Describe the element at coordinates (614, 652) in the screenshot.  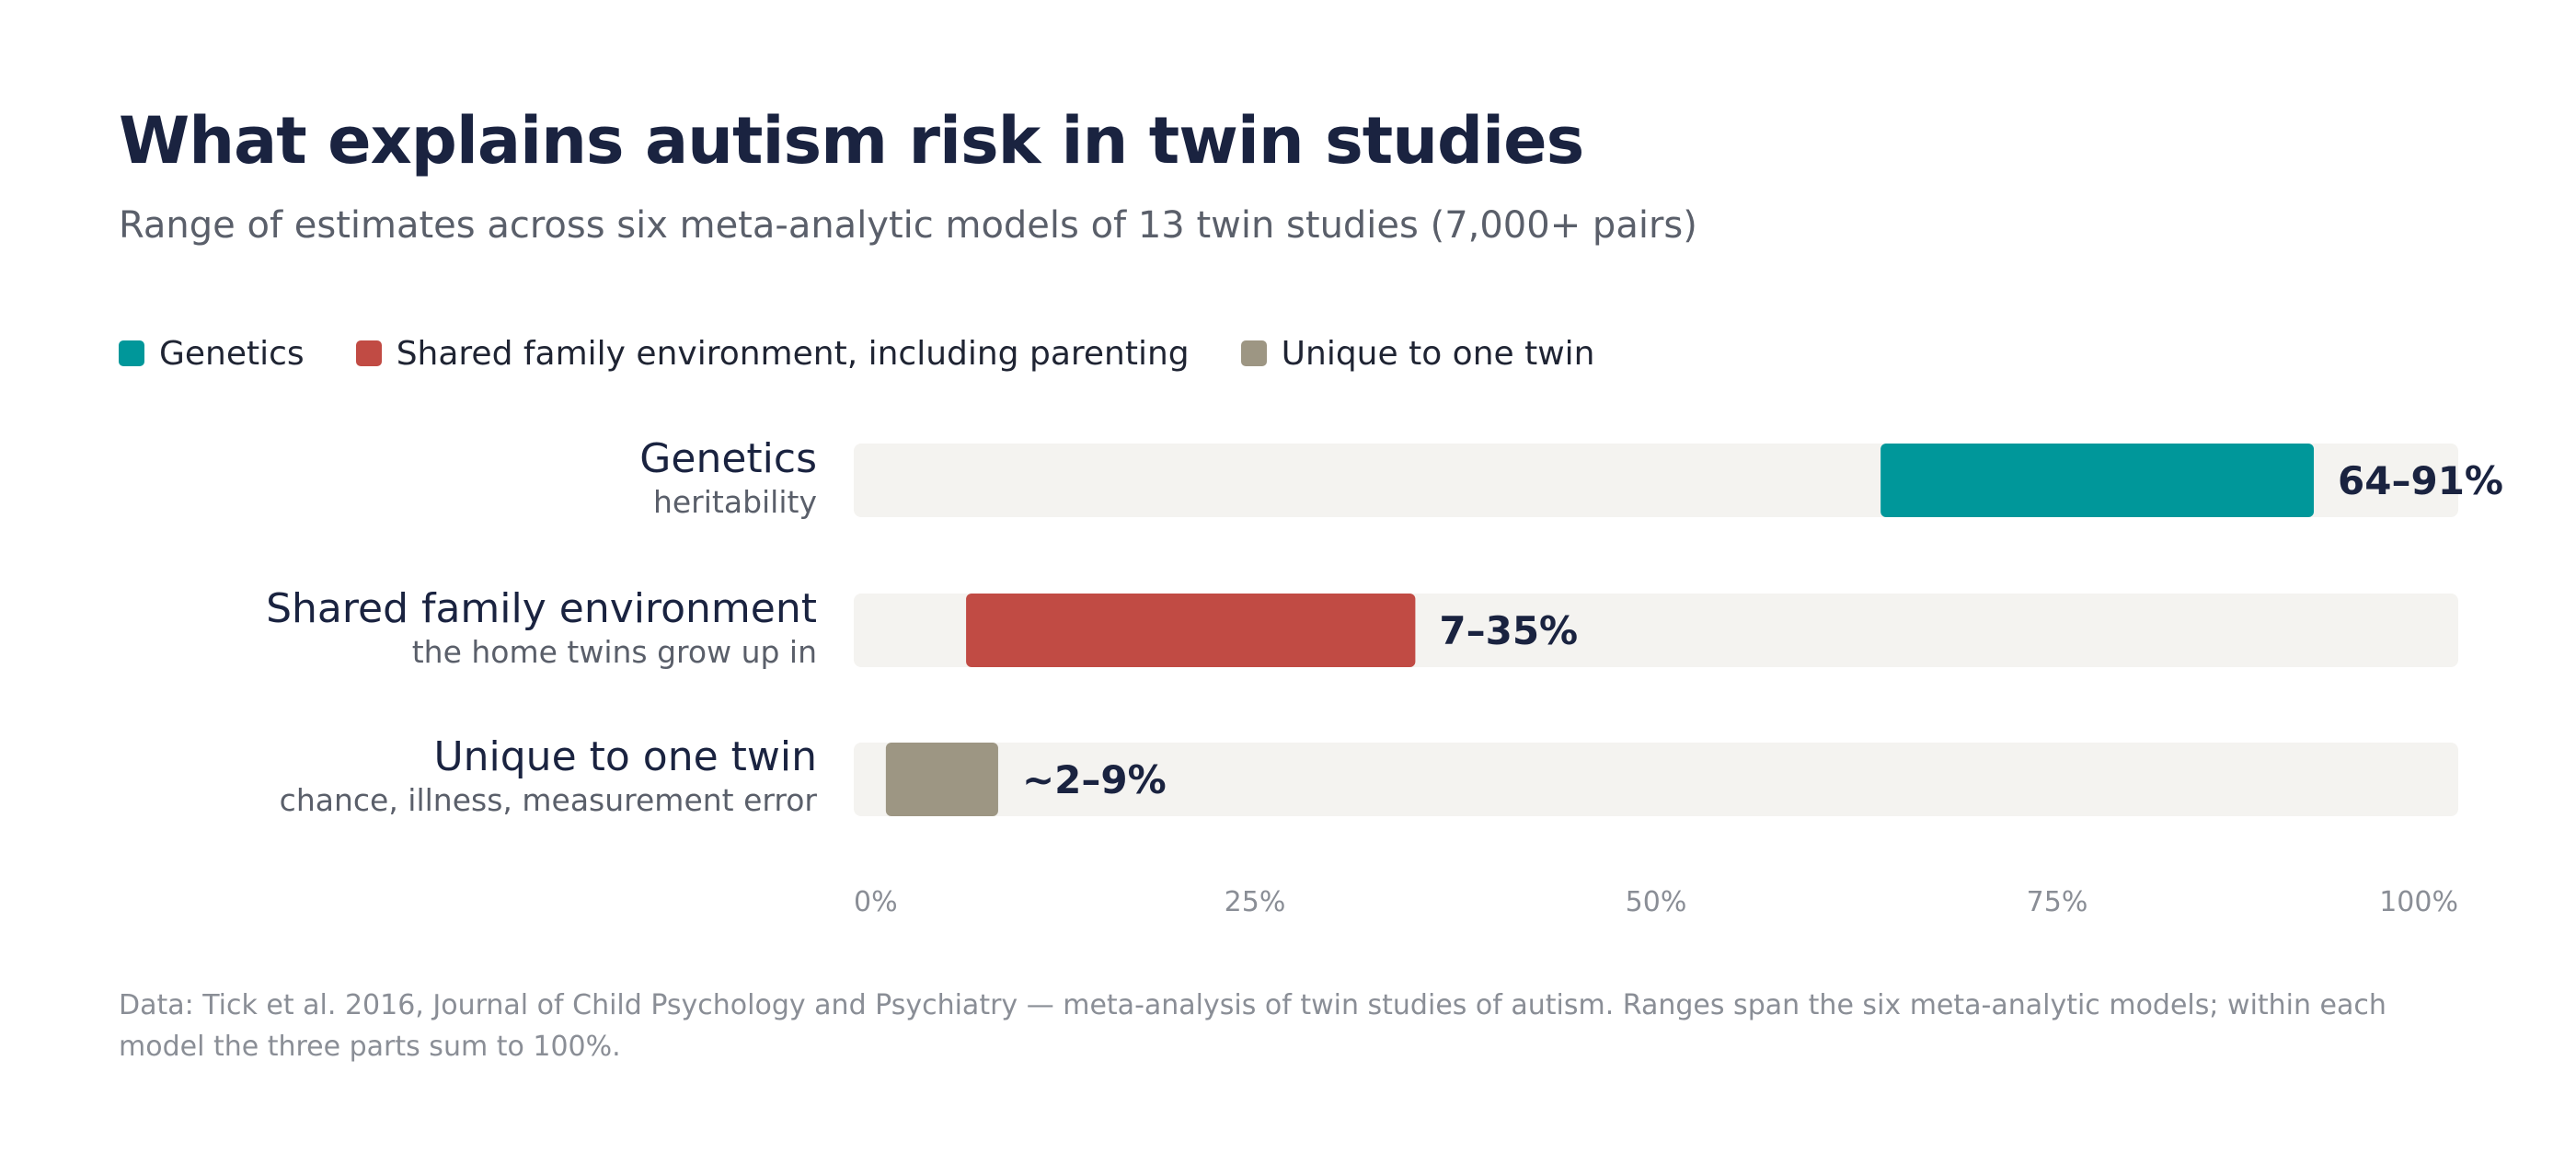
I see `row-sub-shared-environment: the home twins grow up in` at that location.